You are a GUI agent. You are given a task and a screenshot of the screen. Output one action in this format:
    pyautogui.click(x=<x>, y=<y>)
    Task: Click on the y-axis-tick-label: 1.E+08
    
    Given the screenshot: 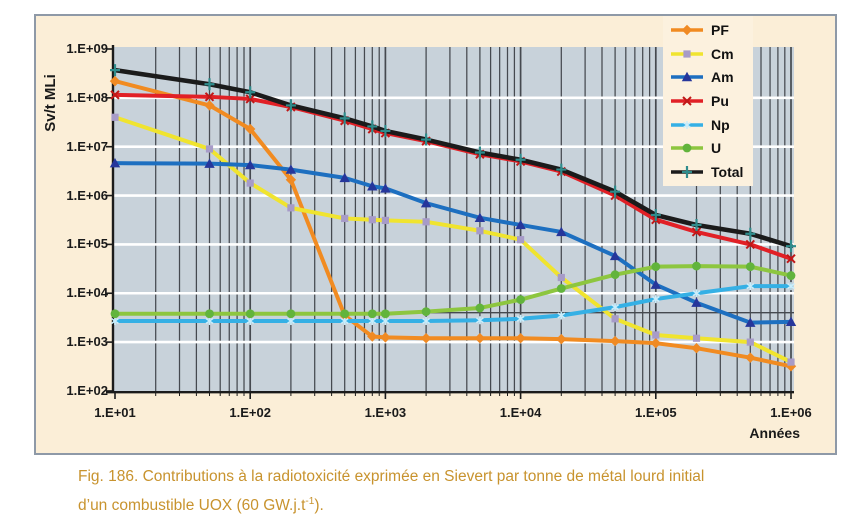 What is the action you would take?
    pyautogui.click(x=87, y=97)
    